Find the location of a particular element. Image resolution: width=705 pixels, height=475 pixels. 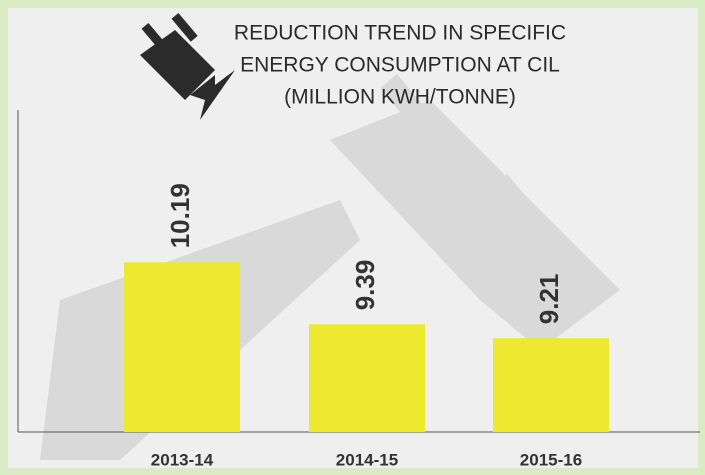

chart-title: (MILLION KWH/TONNE) is located at coordinates (400, 97).